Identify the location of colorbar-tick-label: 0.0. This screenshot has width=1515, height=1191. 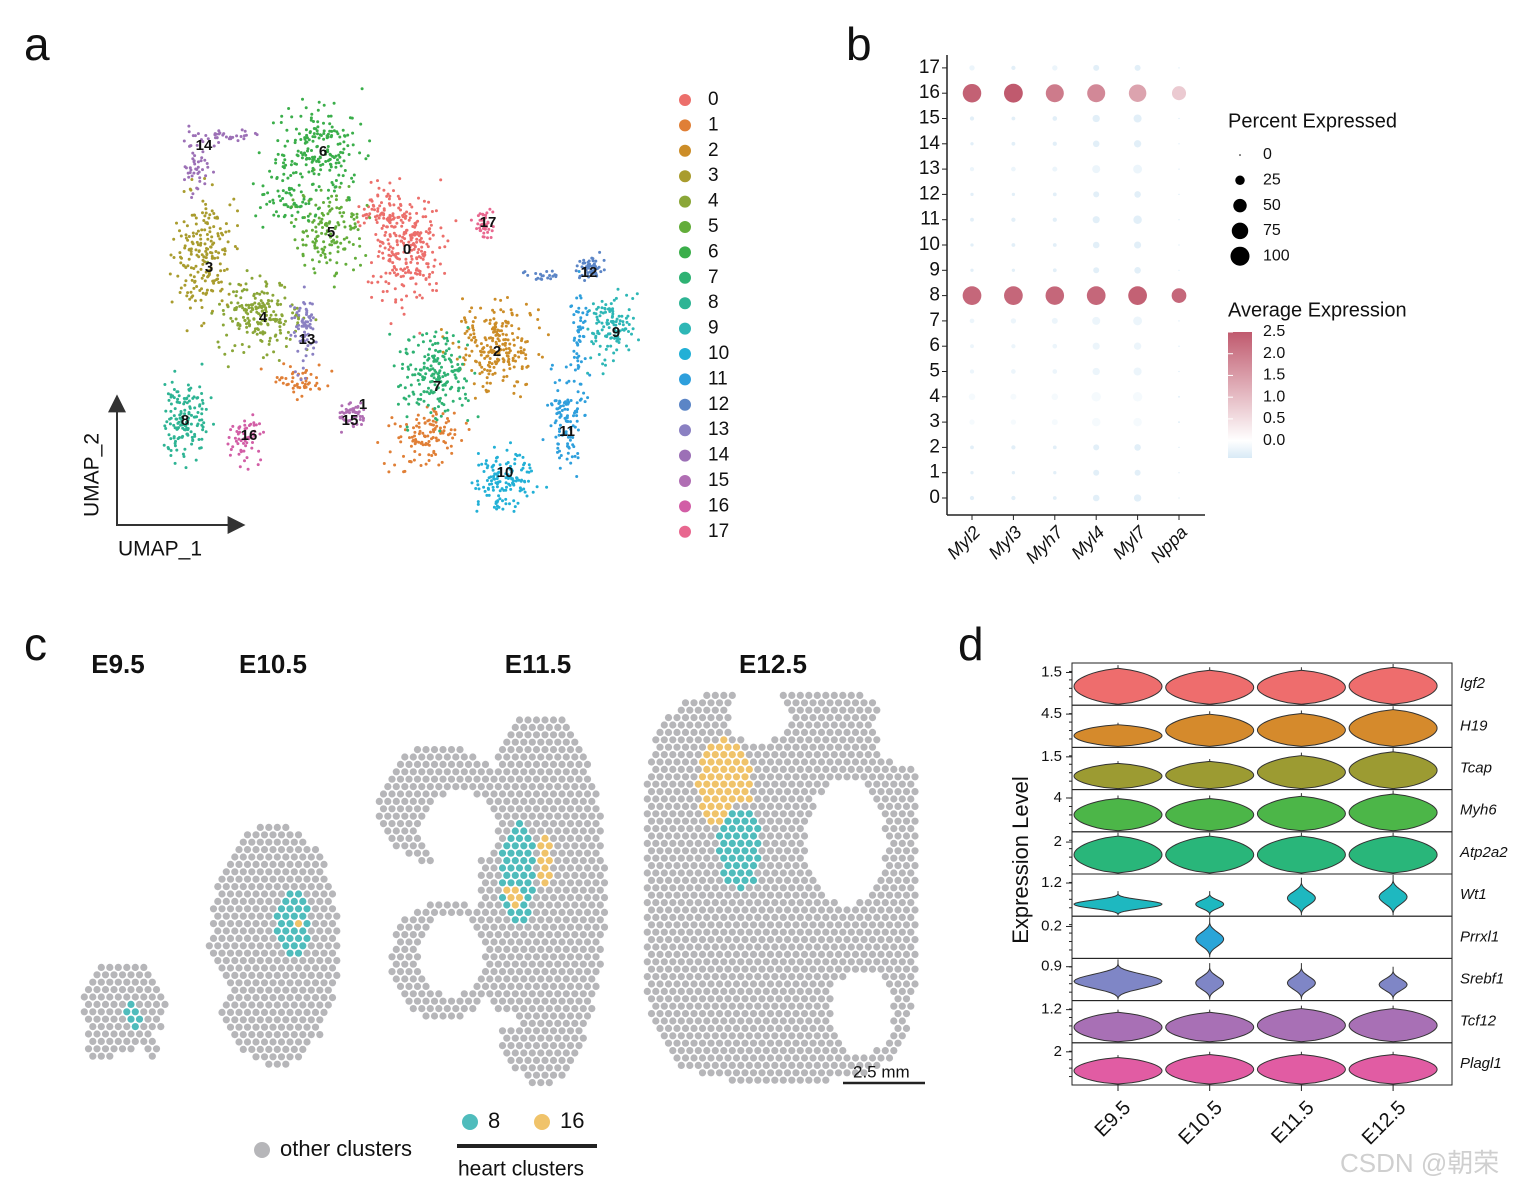
(1274, 440).